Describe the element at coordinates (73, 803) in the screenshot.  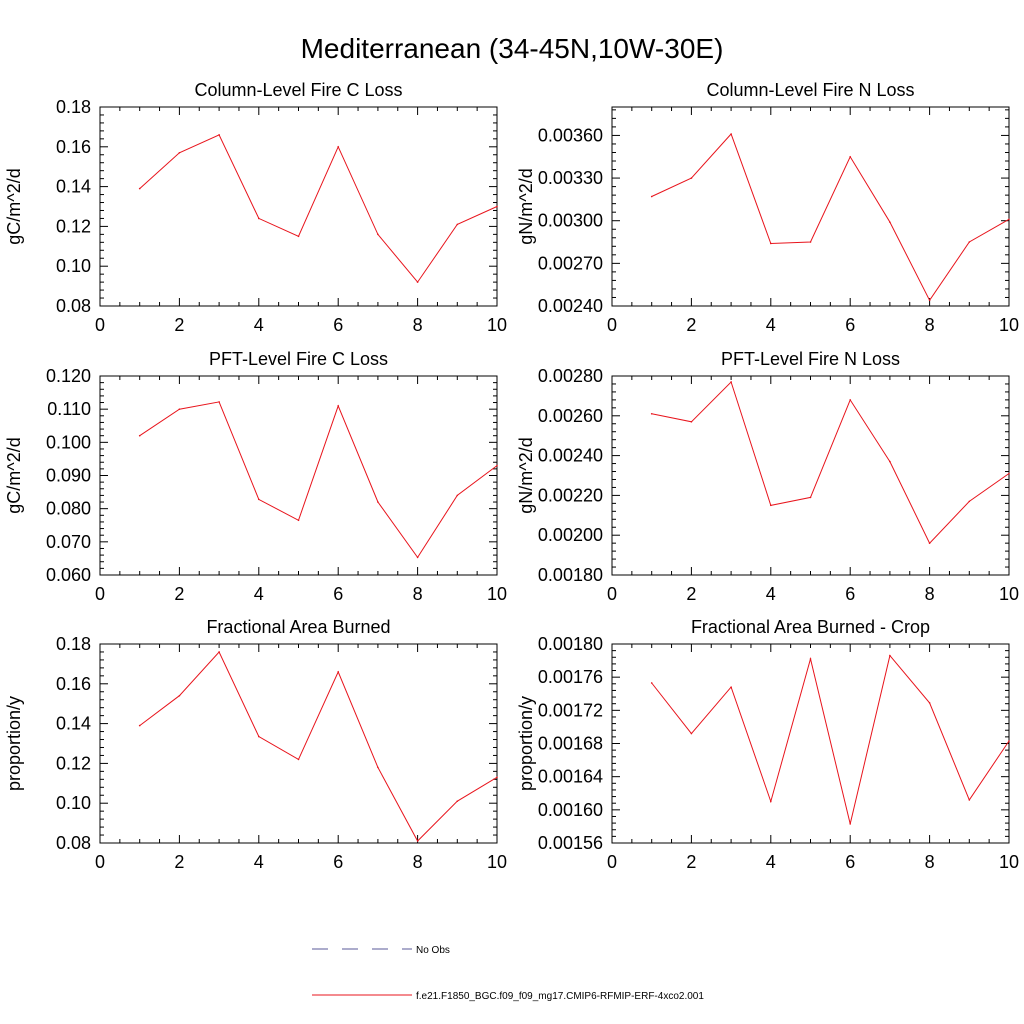
I see `y-tick-label: 0.10` at that location.